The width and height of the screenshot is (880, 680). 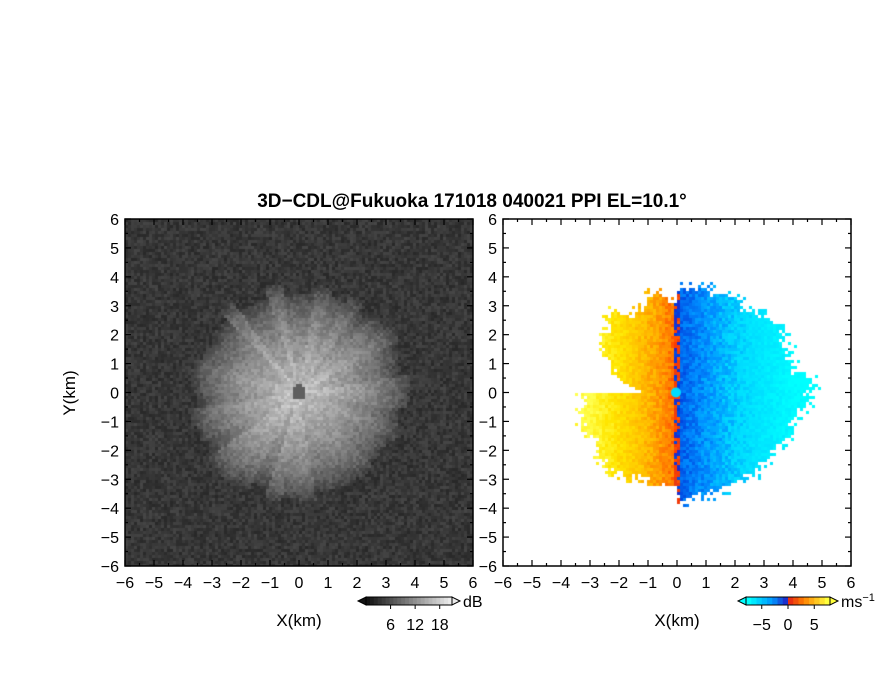 I want to click on y-tick-label: 0, so click(x=114, y=394).